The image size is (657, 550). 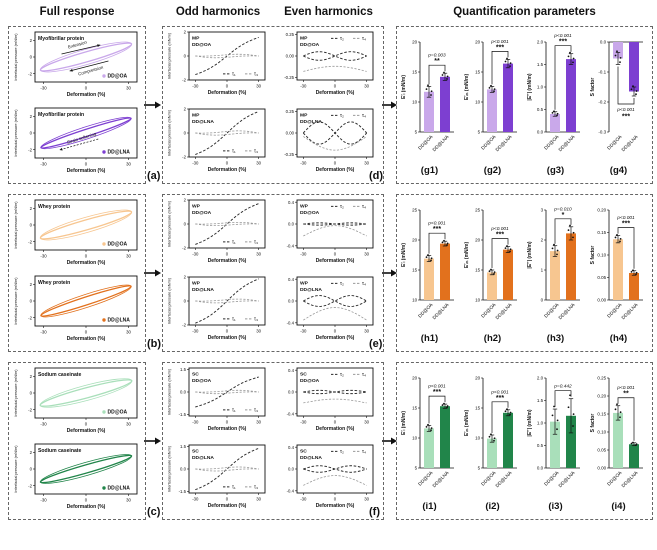 What do you see at coordinates (436, 56) in the screenshot?
I see `svg-text: p=0.003` at bounding box center [436, 56].